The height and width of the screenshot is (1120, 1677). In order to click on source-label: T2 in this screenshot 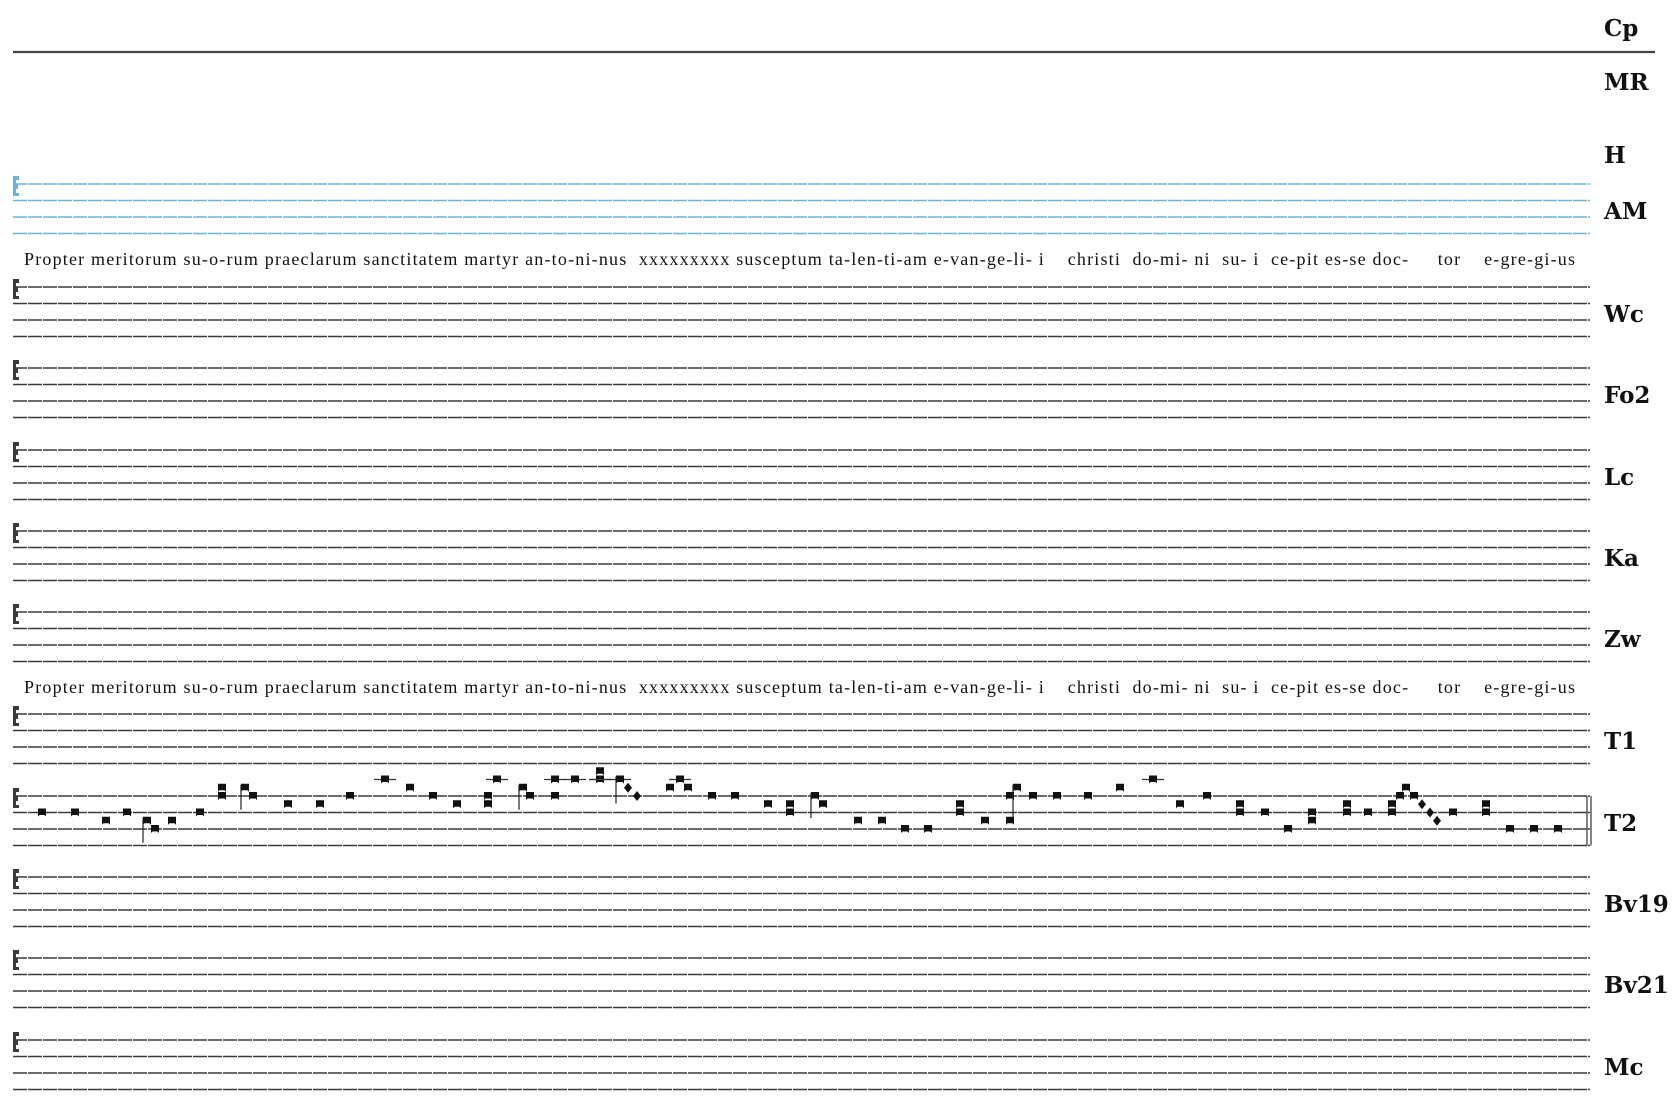, I will do `click(1620, 823)`.